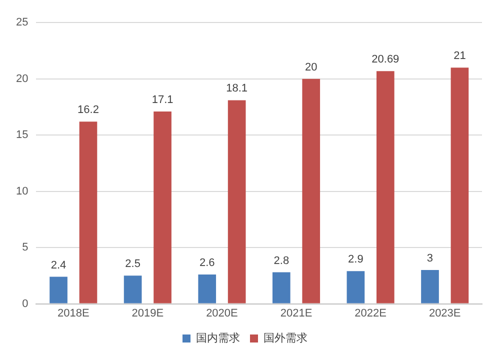 The height and width of the screenshot is (362, 500). Describe the element at coordinates (386, 60) in the screenshot. I see `data-label: 20.69` at that location.